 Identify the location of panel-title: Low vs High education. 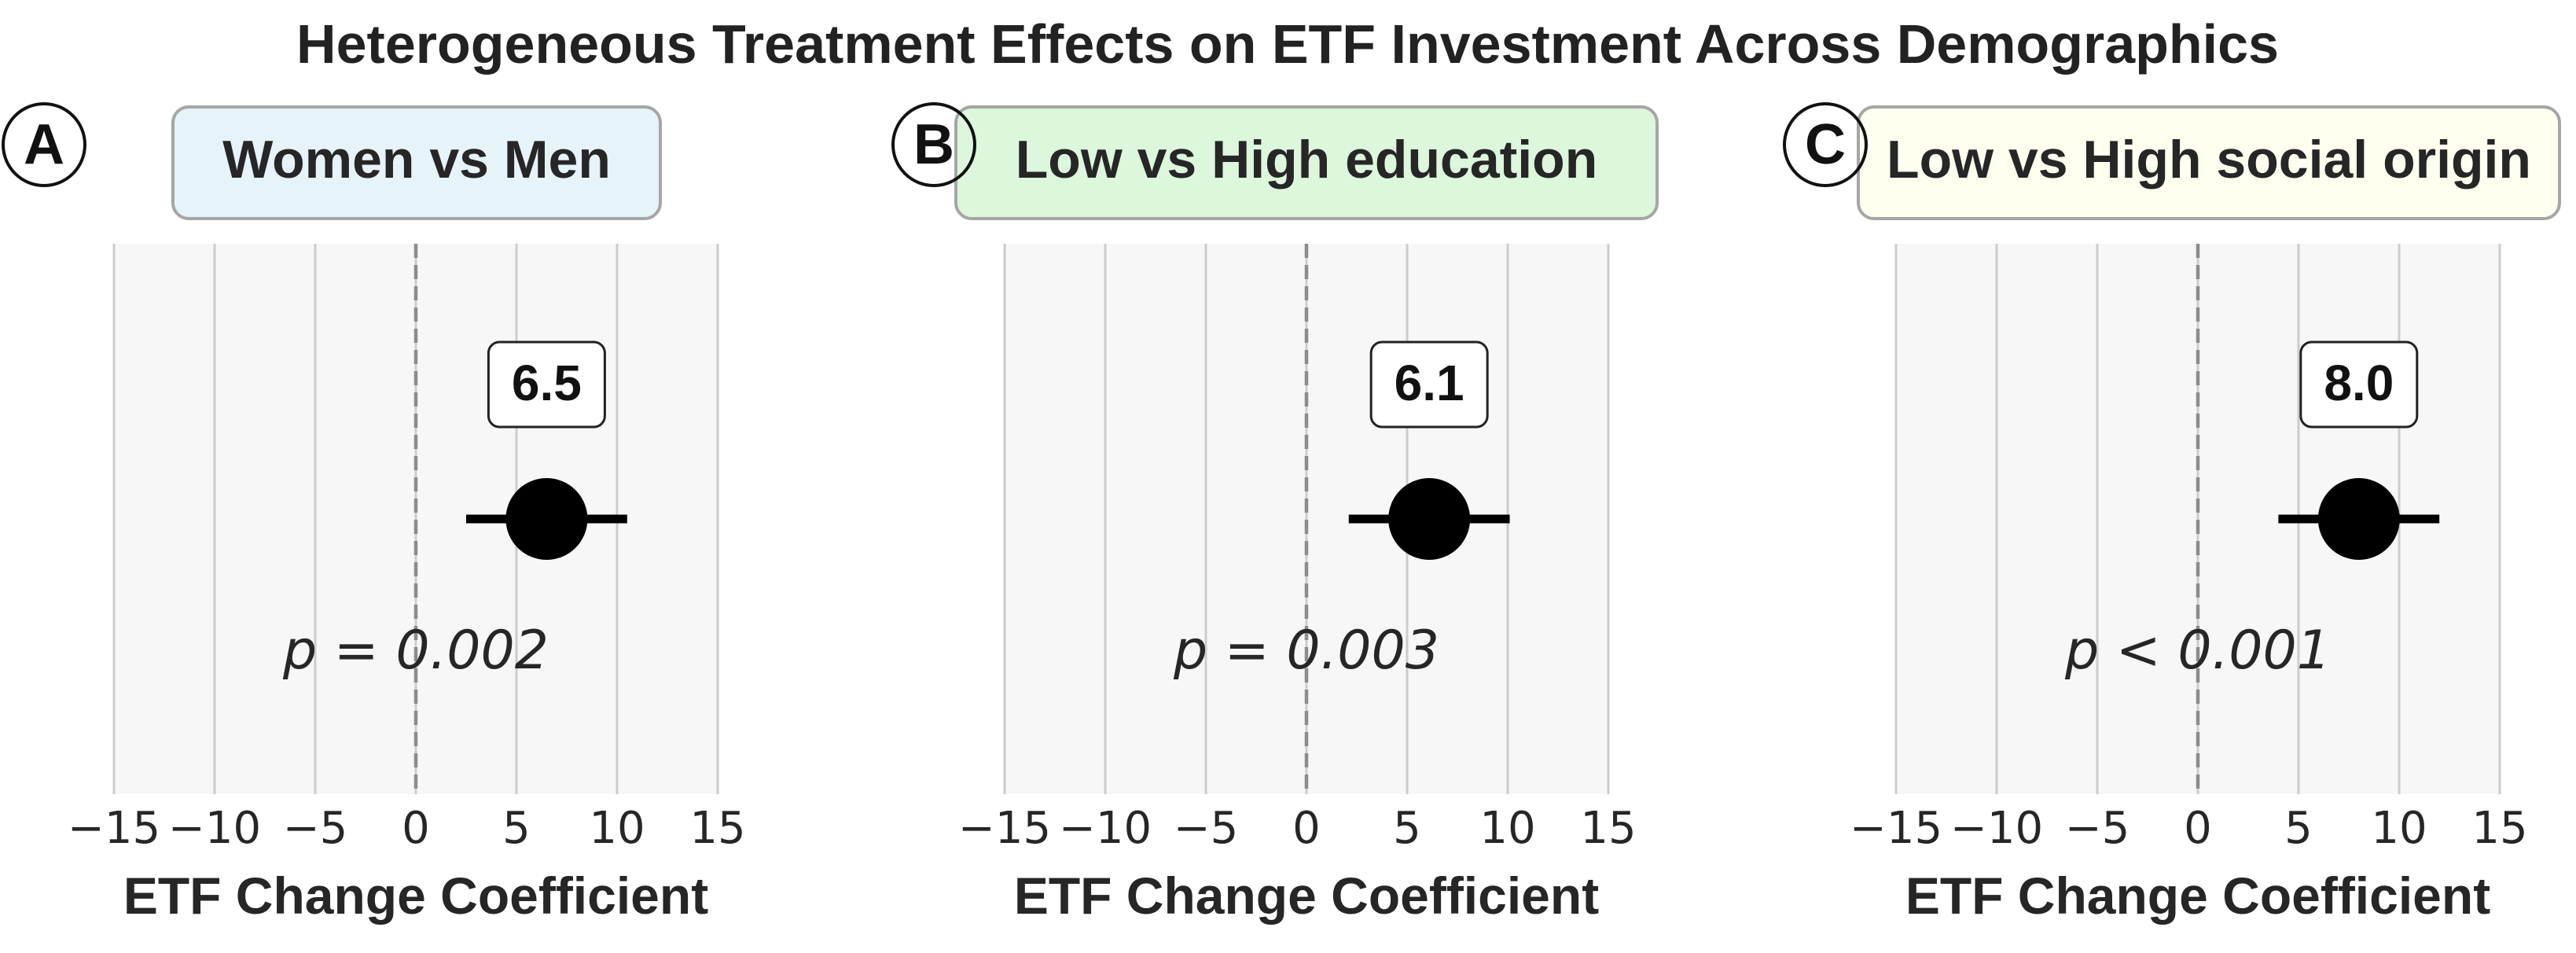
(1307, 159).